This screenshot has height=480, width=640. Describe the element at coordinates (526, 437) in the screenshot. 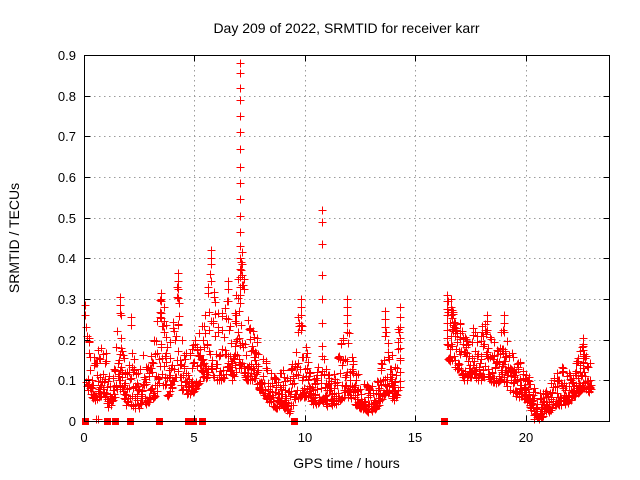

I see `x-tick-label: 20` at that location.